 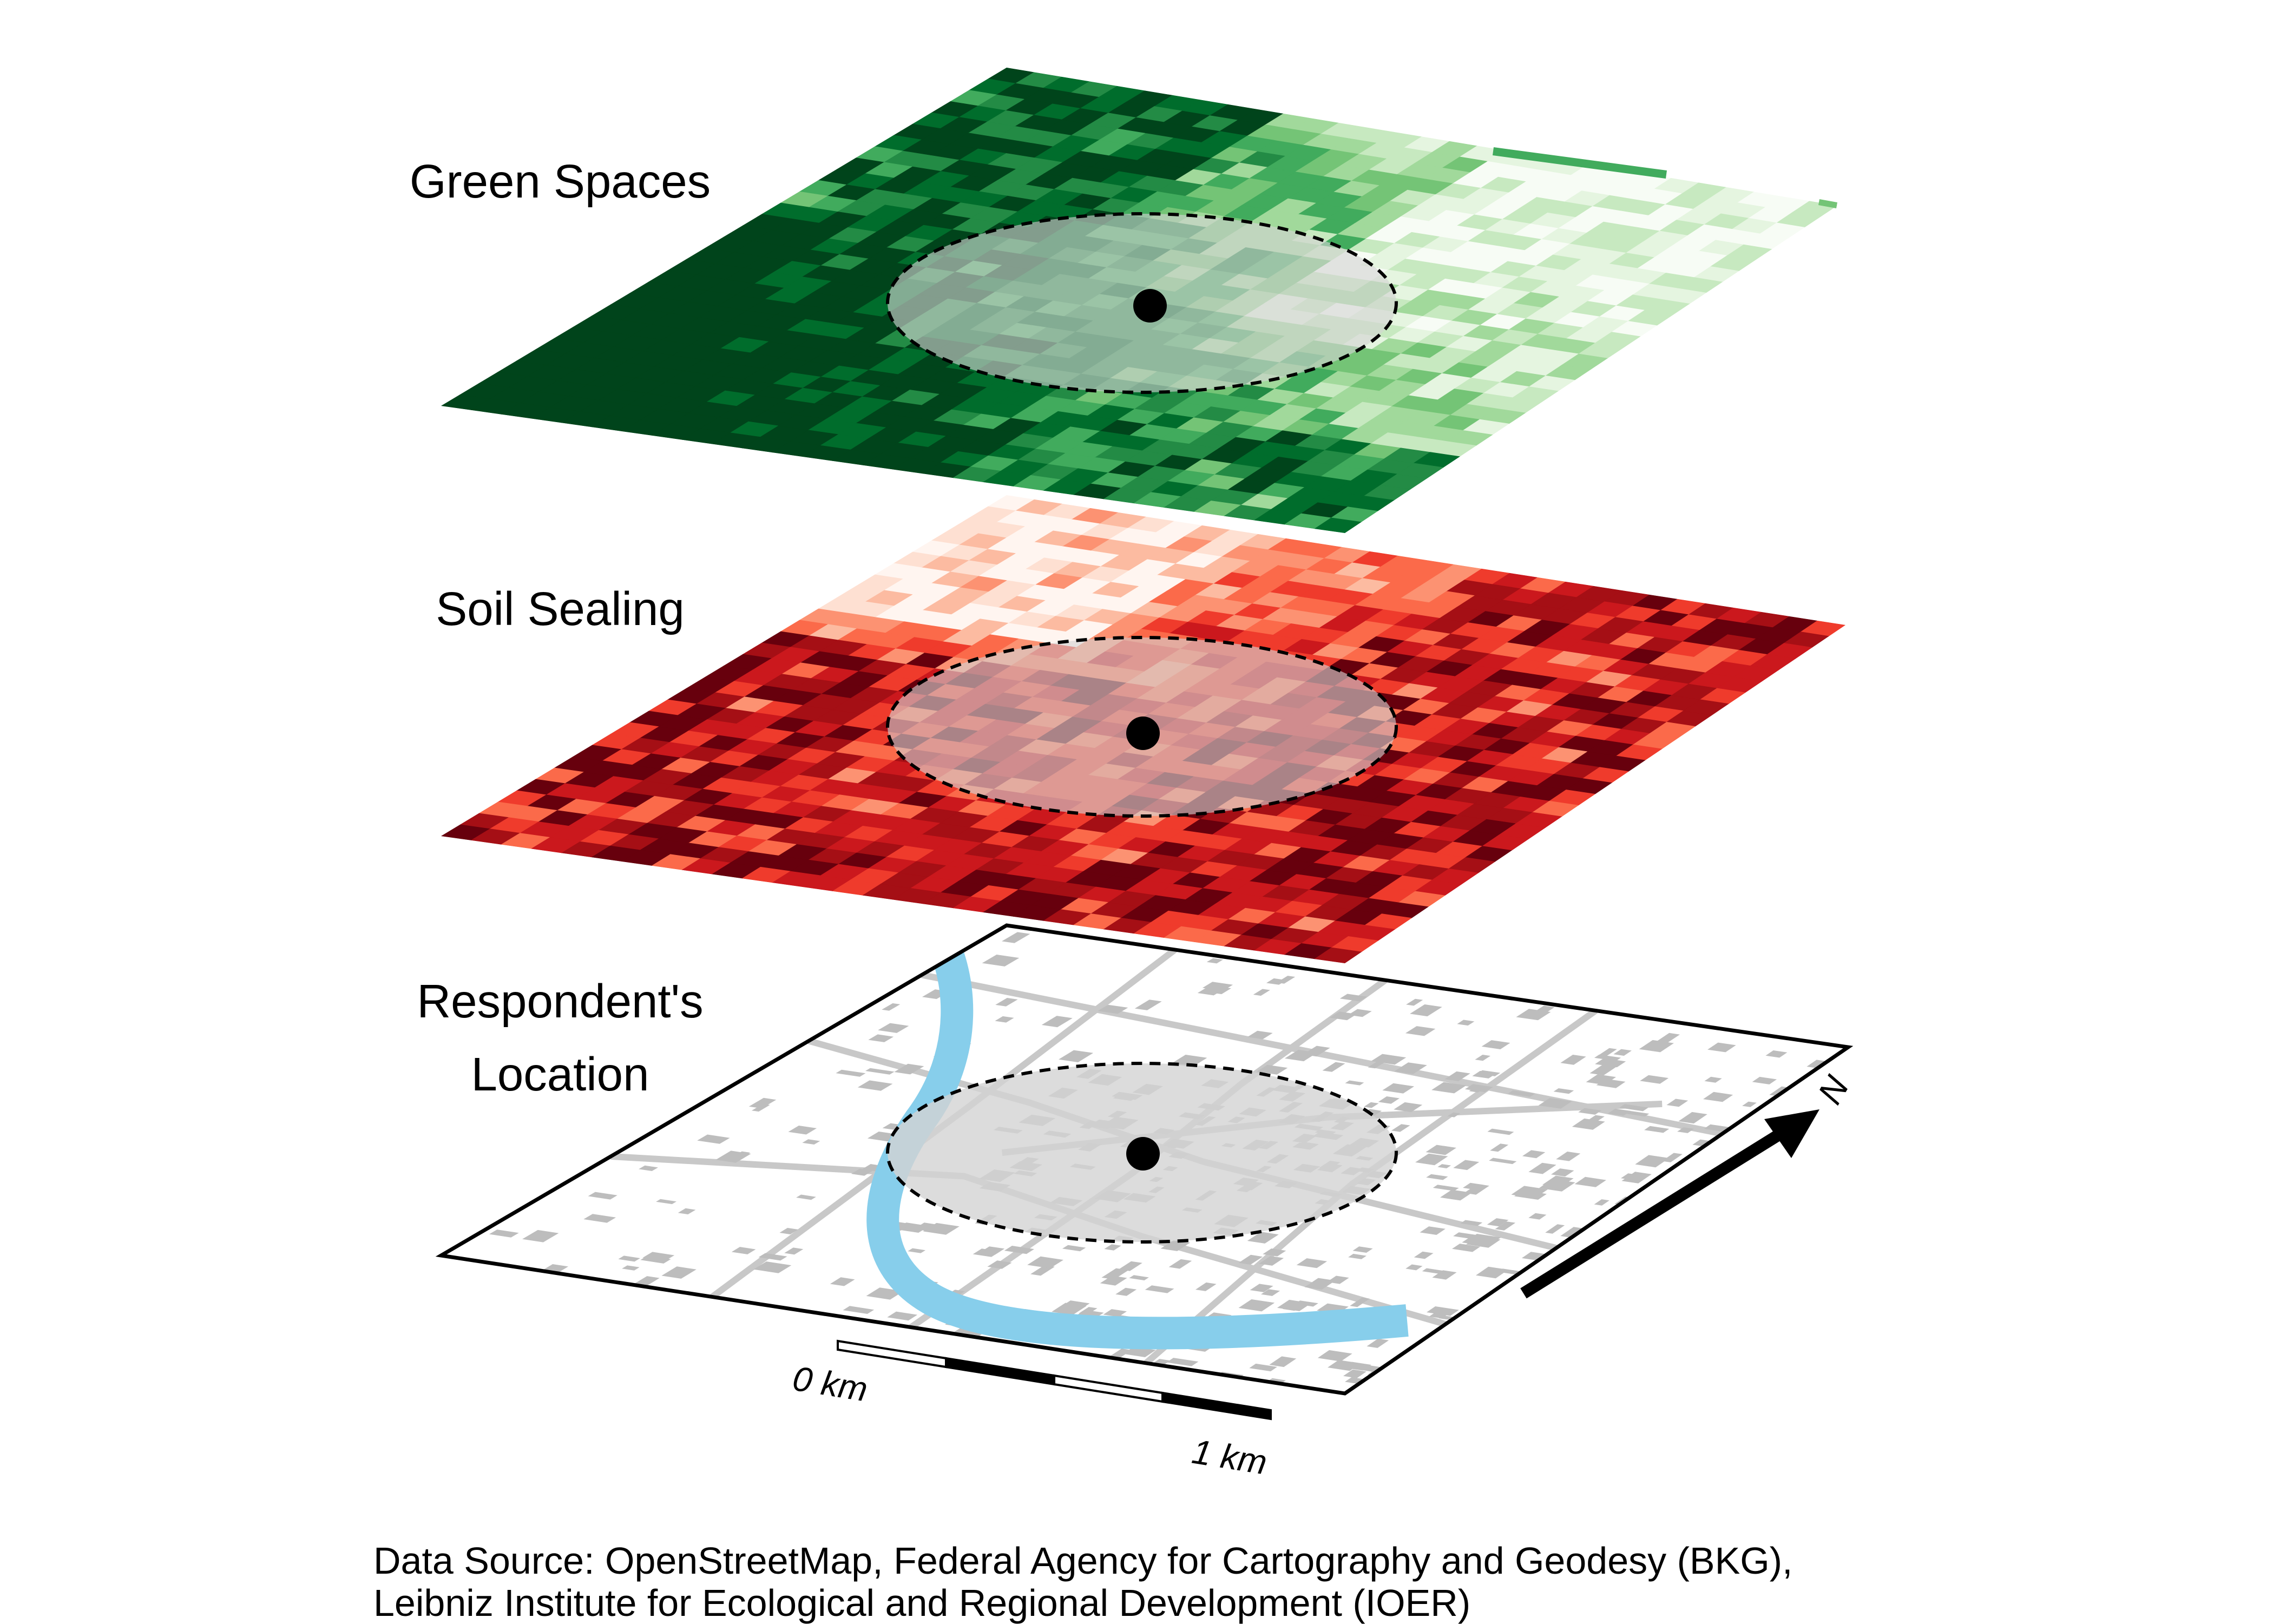 I want to click on green-cell, so click(x=1338, y=525).